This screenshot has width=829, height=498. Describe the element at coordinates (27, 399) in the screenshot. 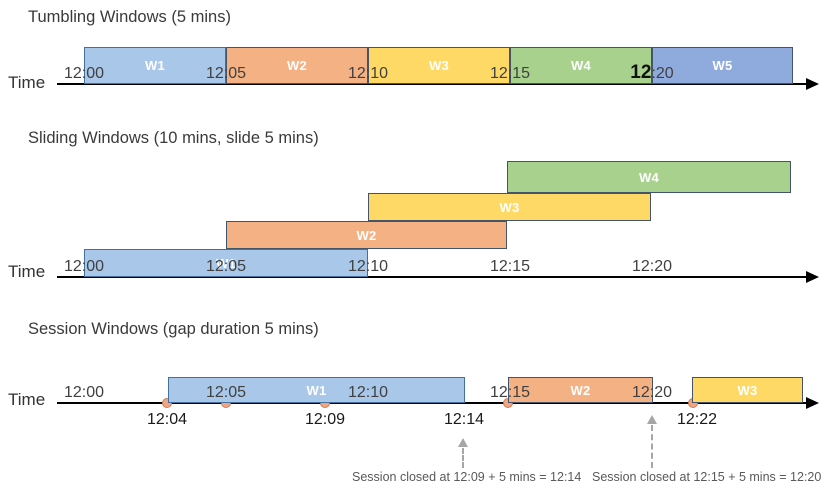

I see `session-time-label: Time` at that location.